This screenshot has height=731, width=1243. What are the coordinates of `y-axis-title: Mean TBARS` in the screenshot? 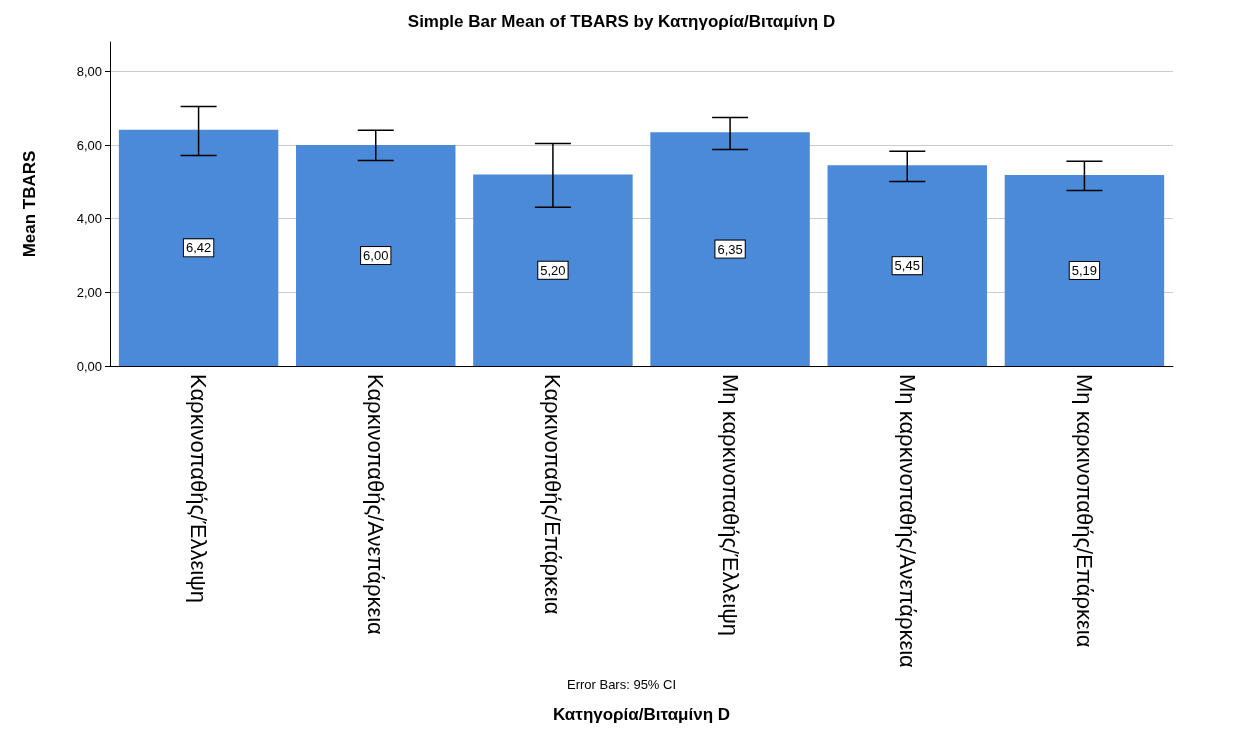 It's located at (29, 204).